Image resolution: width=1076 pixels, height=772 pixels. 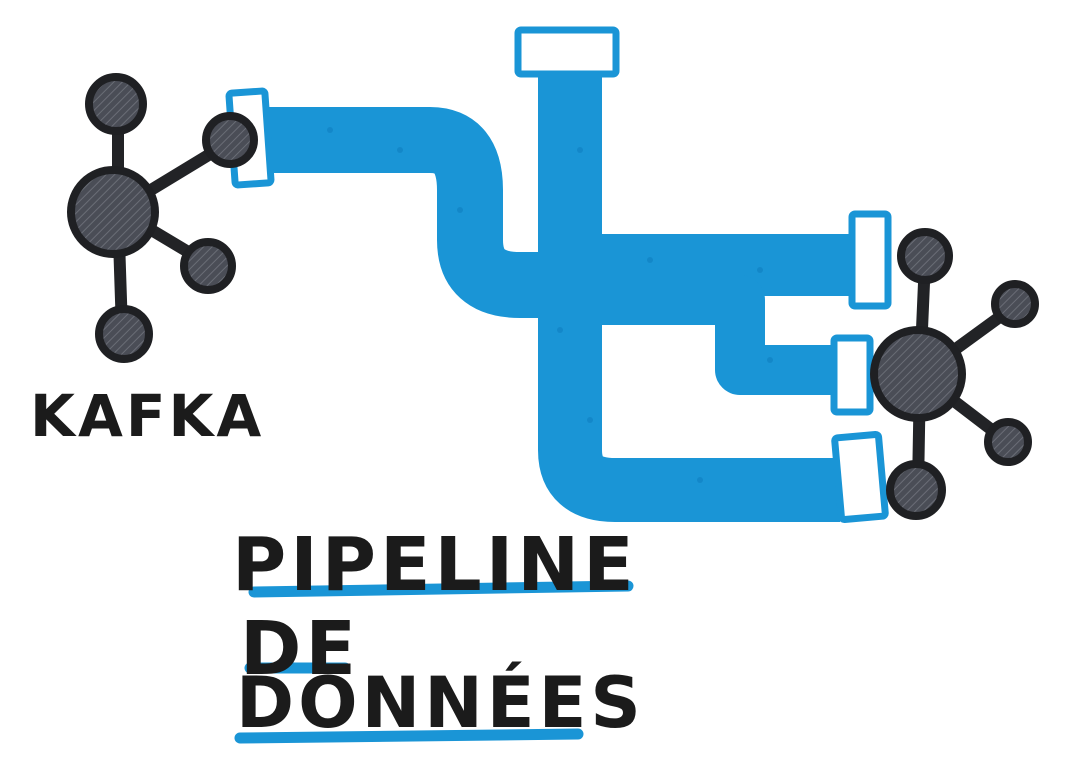 I want to click on destination-satellite-top, so click(x=925, y=256).